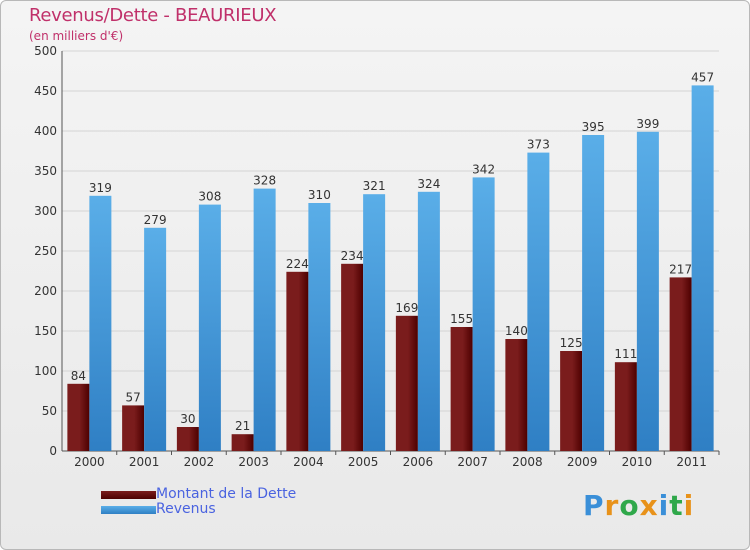 This screenshot has width=750, height=550. I want to click on data-label-revenue: 399, so click(647, 124).